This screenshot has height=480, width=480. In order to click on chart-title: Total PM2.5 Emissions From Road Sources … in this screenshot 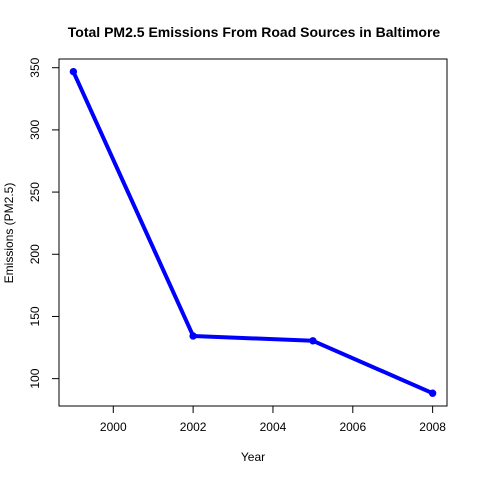, I will do `click(254, 32)`.